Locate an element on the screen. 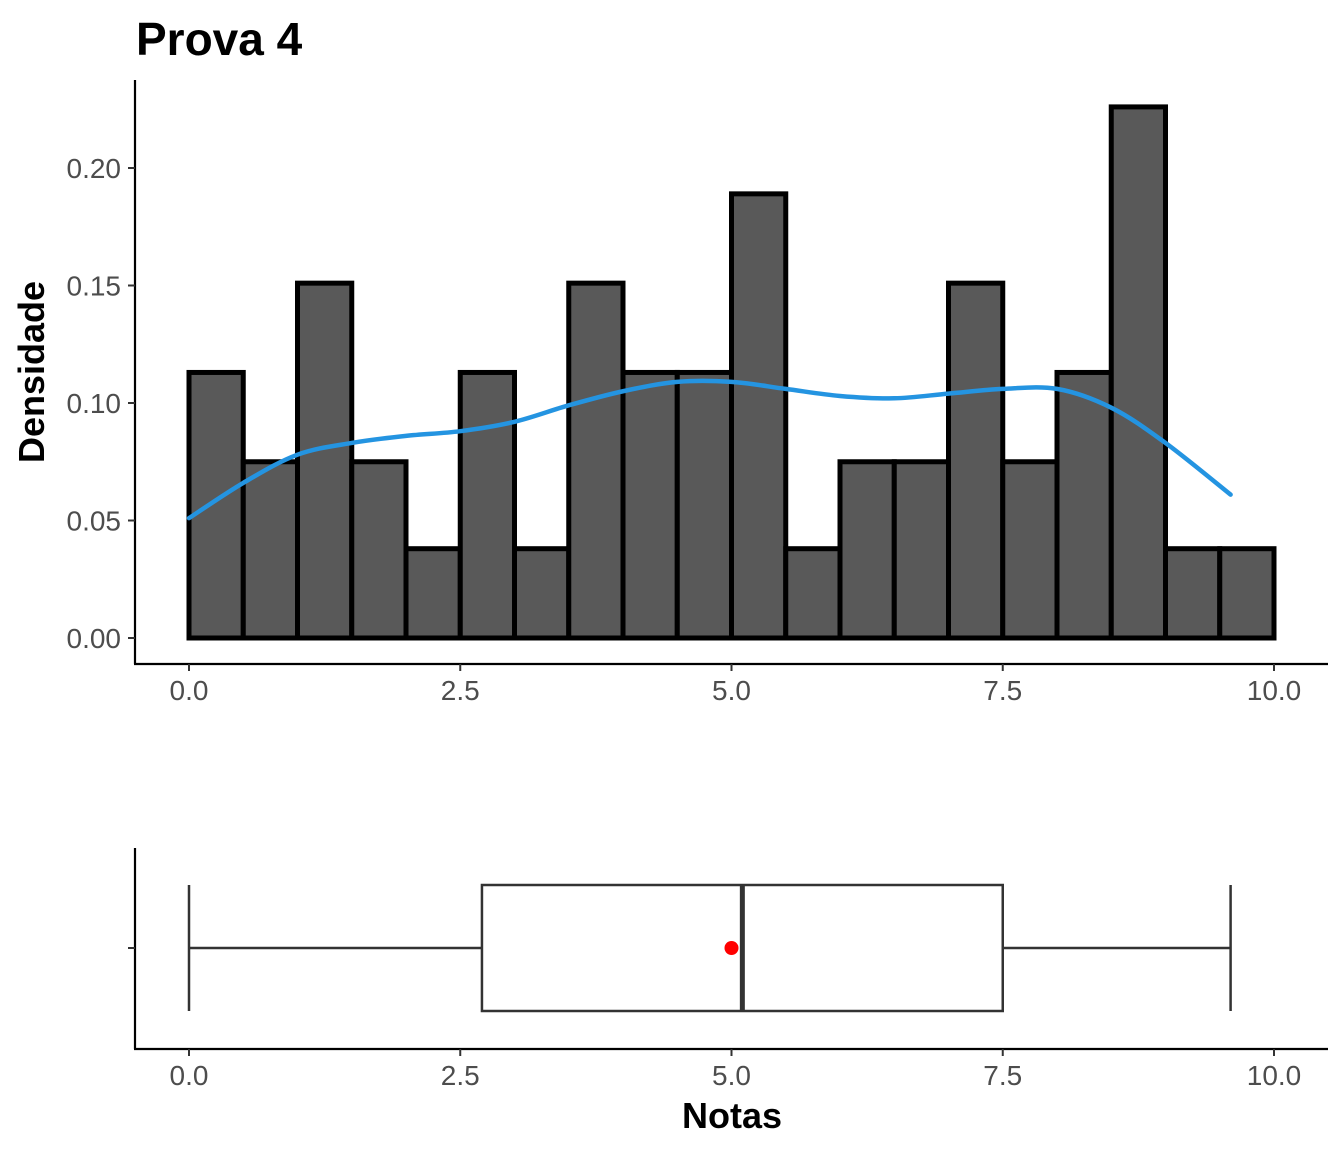 Image resolution: width=1344 pixels, height=1152 pixels. histogram-y-ticks: 0.00 0.05 0.10 0.15 0.20 is located at coordinates (101, 403).